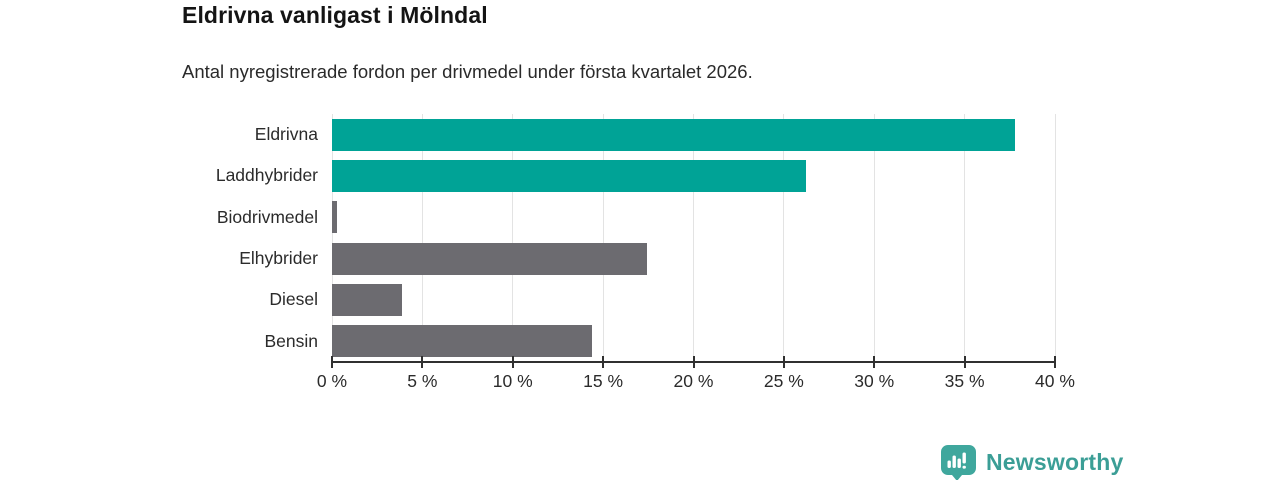 The image size is (1280, 480). Describe the element at coordinates (367, 300) in the screenshot. I see `bar-diesel` at that location.